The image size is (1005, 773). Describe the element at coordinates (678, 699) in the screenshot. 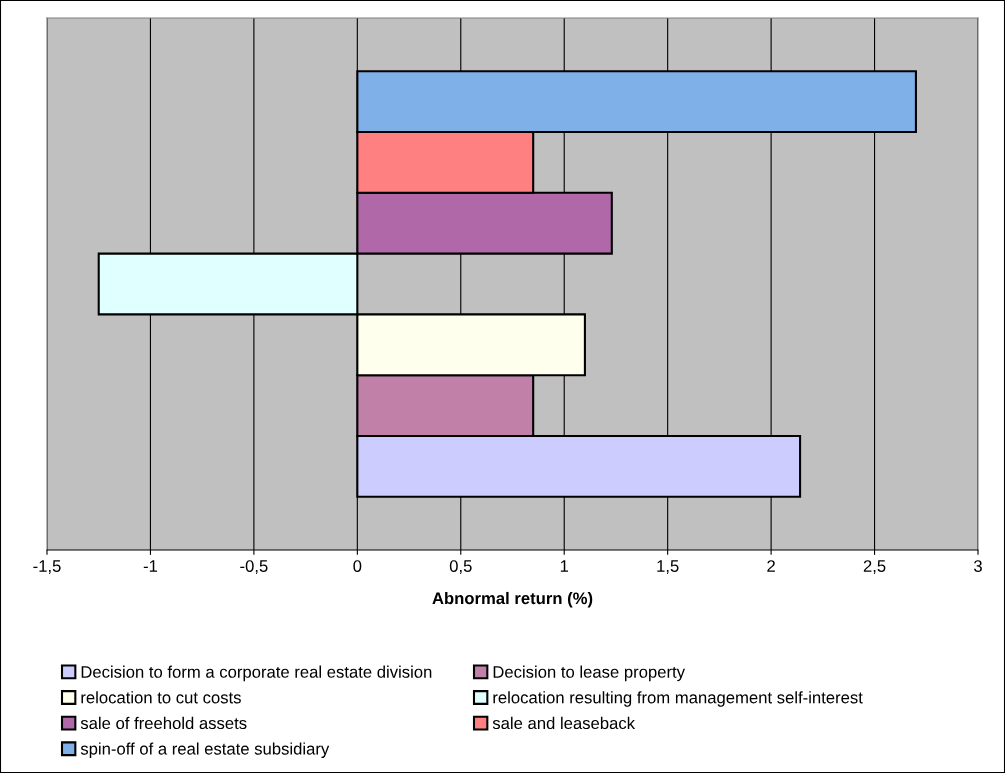

I see `legend-label: relocation resulting from management self-interest` at that location.